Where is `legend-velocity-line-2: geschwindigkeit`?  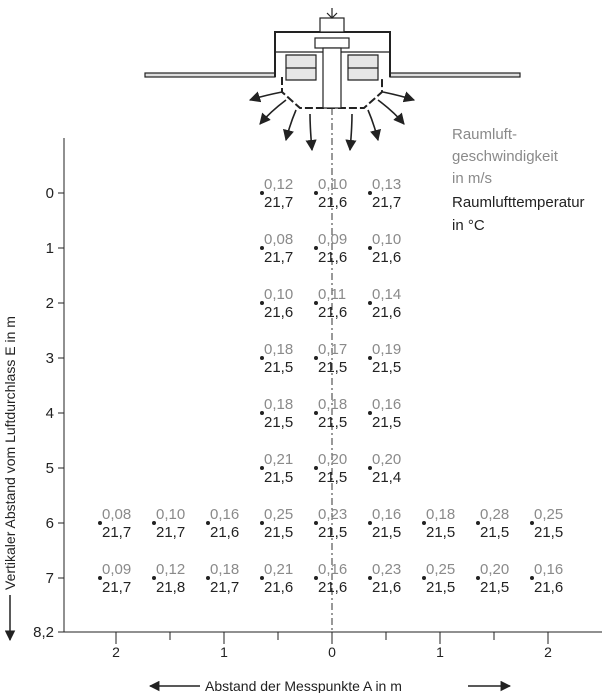 legend-velocity-line-2: geschwindigkeit is located at coordinates (505, 156).